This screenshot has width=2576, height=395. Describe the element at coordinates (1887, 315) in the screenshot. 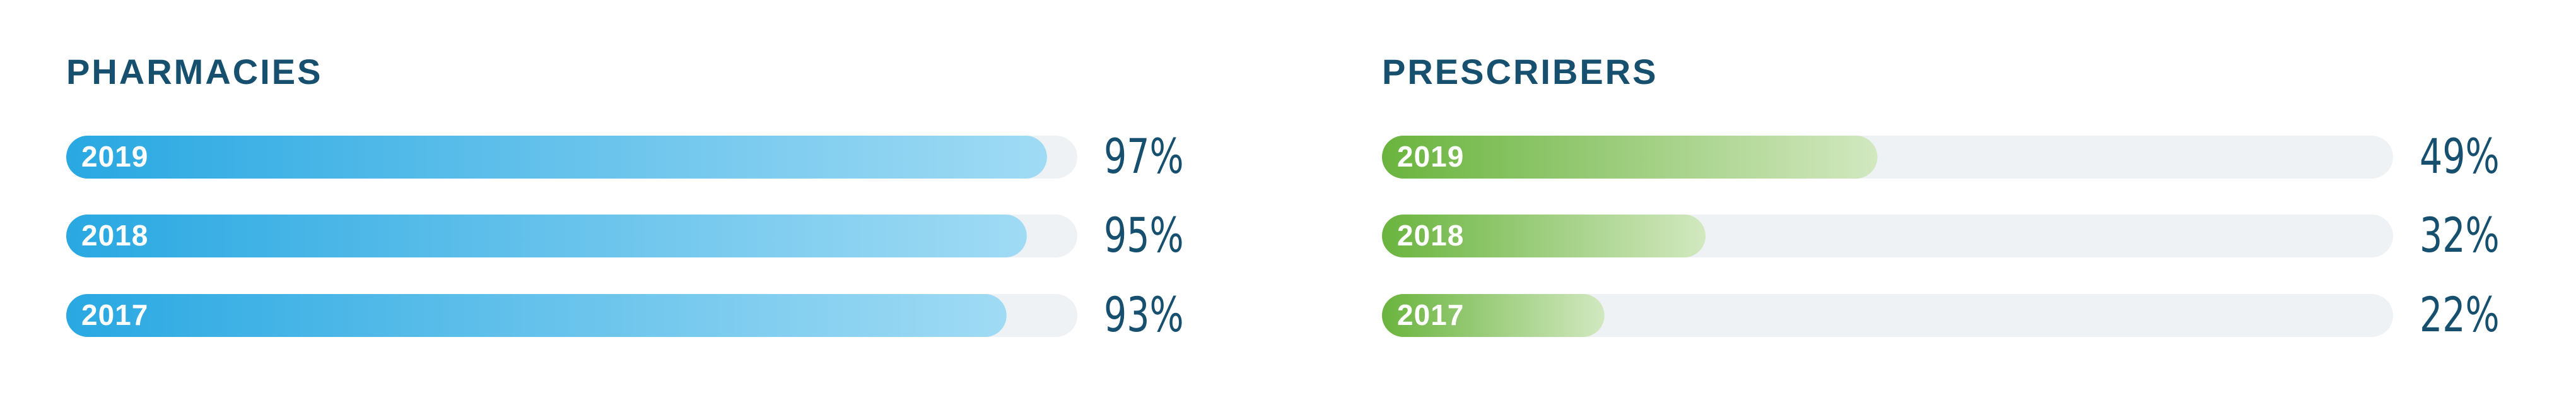

I see `track` at that location.